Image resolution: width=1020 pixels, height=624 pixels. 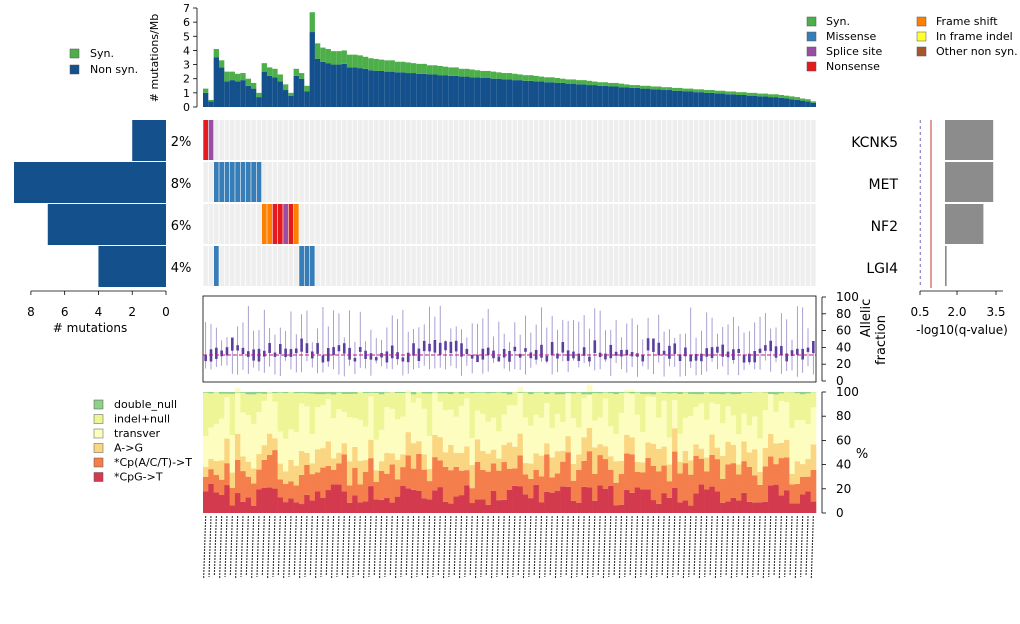 I want to click on y-tick-label: 2, so click(x=186, y=79).